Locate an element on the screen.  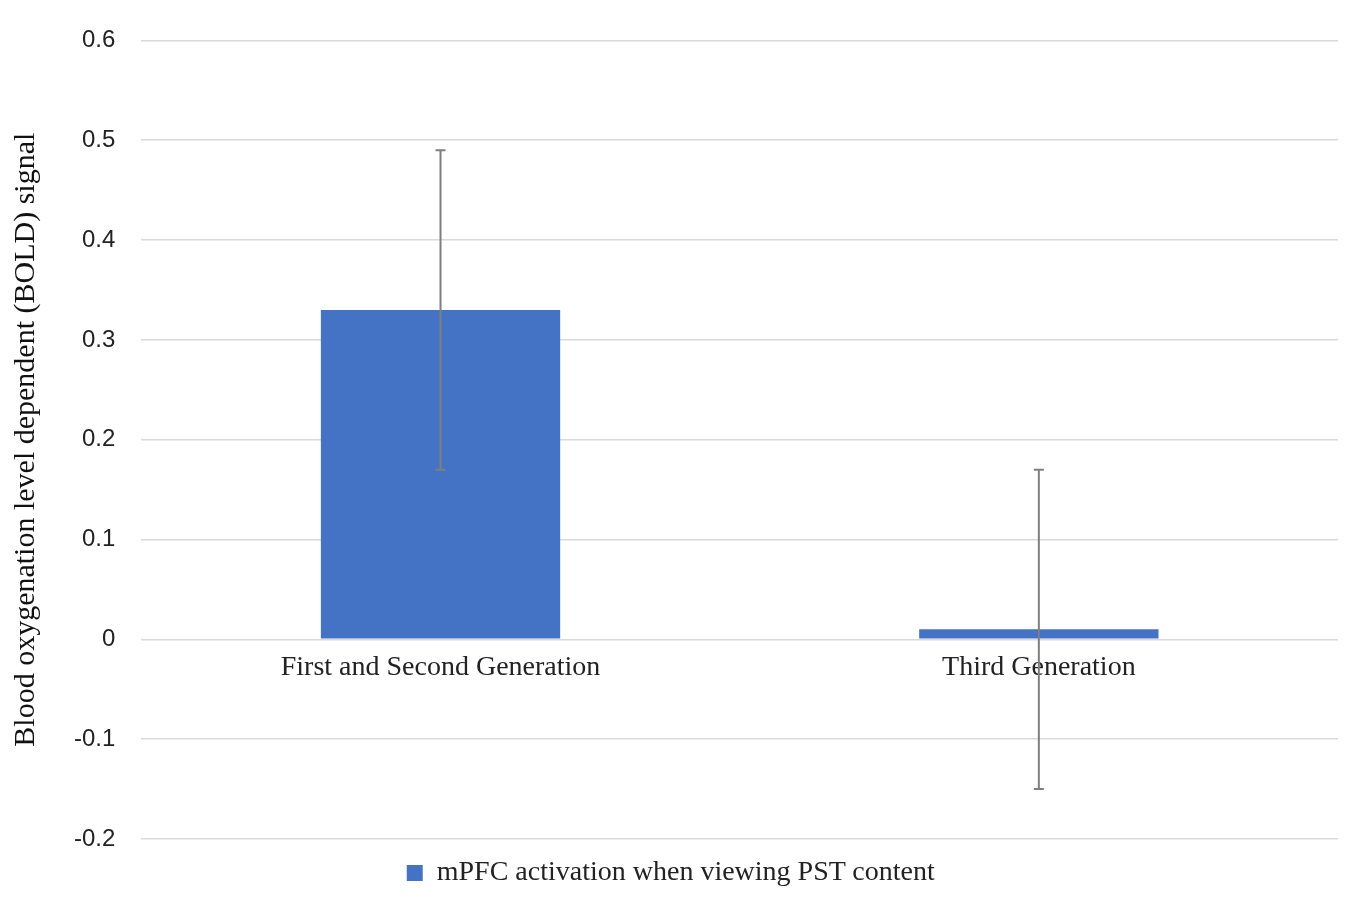
y-tick-label: -0.2 is located at coordinates (95, 837).